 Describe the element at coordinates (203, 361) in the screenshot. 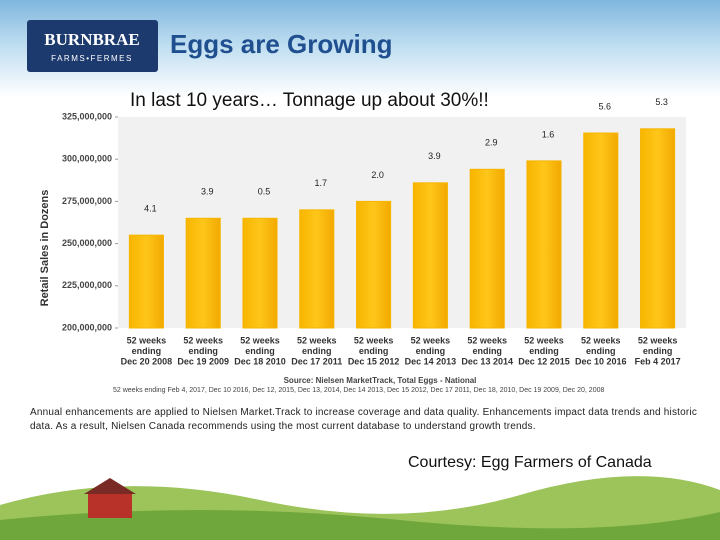

I see `x-tick-label: Dec 19 2009` at that location.